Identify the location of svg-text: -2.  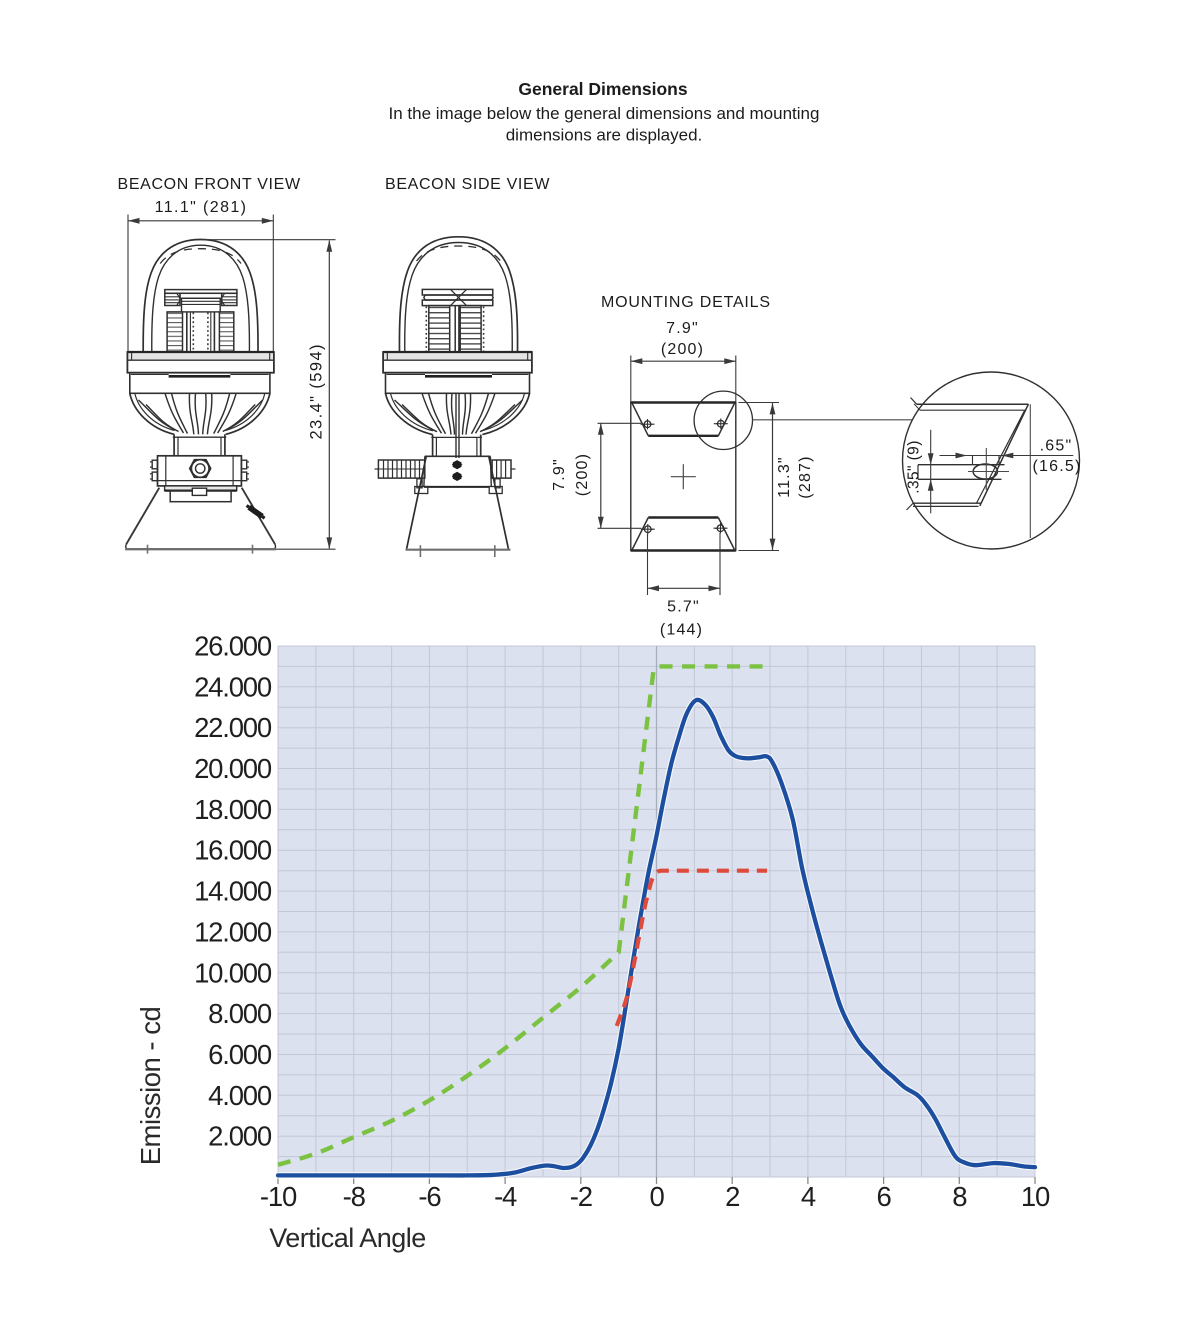
(581, 1196).